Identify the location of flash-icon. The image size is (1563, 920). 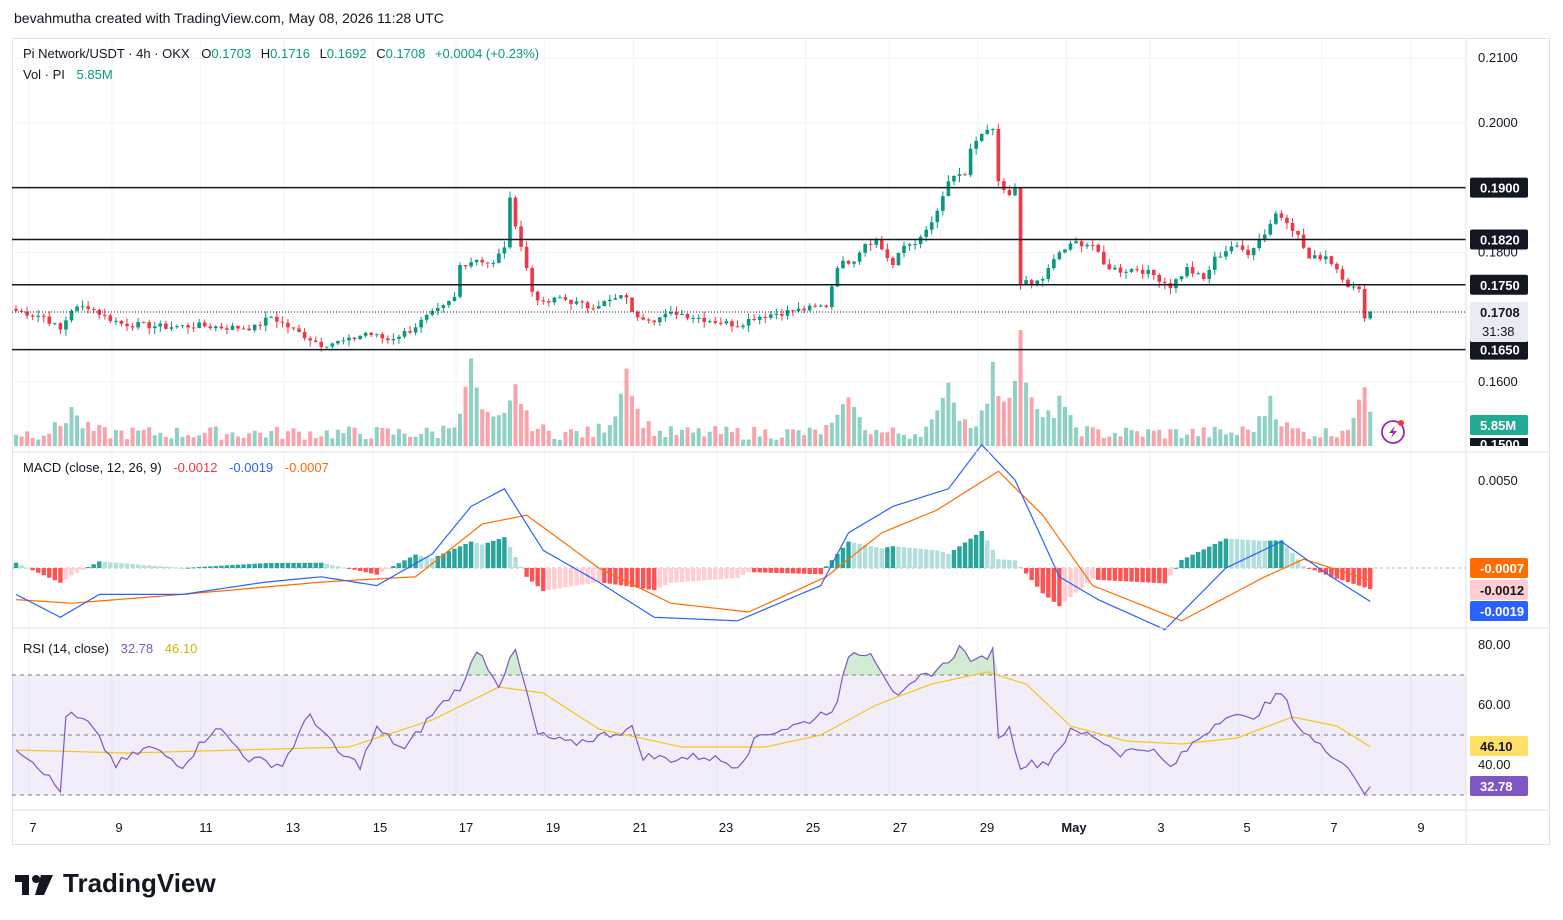
(1393, 432).